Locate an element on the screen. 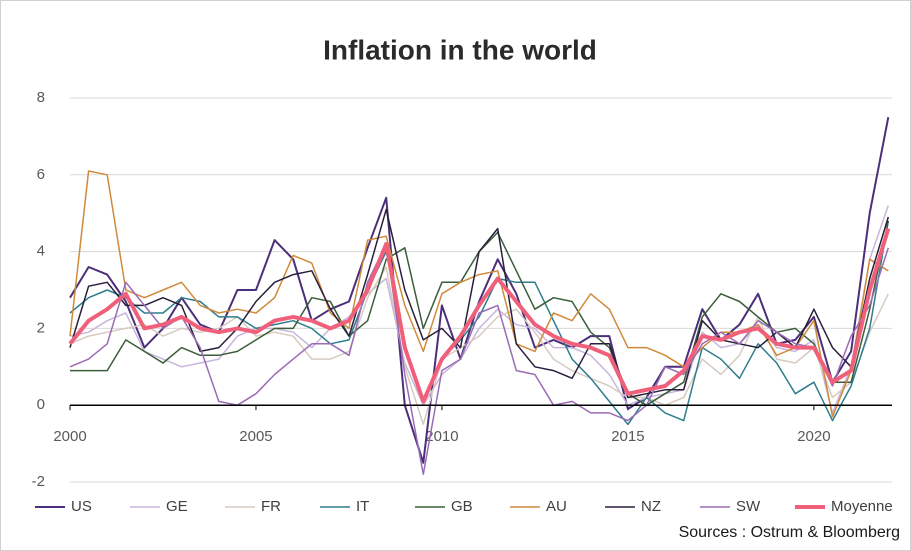 The image size is (911, 551). legend-label: Moyenne is located at coordinates (862, 506).